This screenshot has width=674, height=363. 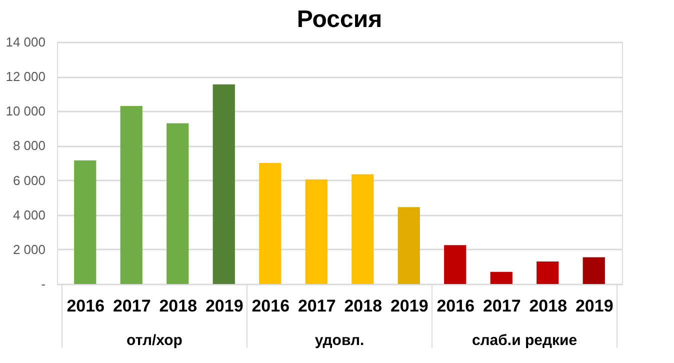 What do you see at coordinates (339, 19) in the screenshot?
I see `chart-title: Россия` at bounding box center [339, 19].